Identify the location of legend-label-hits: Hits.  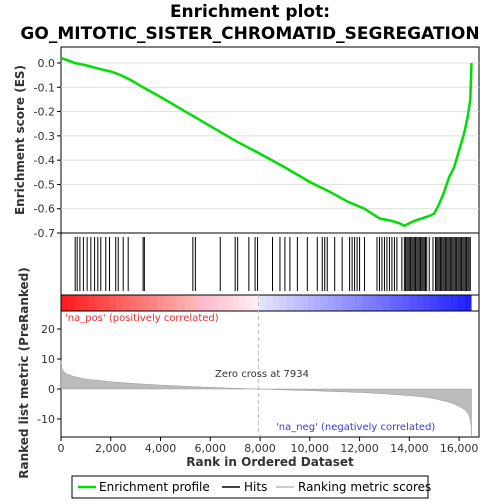
(255, 487).